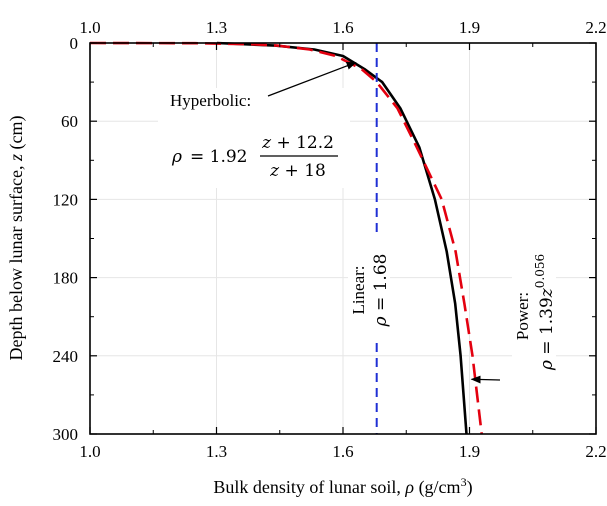  What do you see at coordinates (274, 171) in the screenshot?
I see `hyperbolic-den-var: z` at bounding box center [274, 171].